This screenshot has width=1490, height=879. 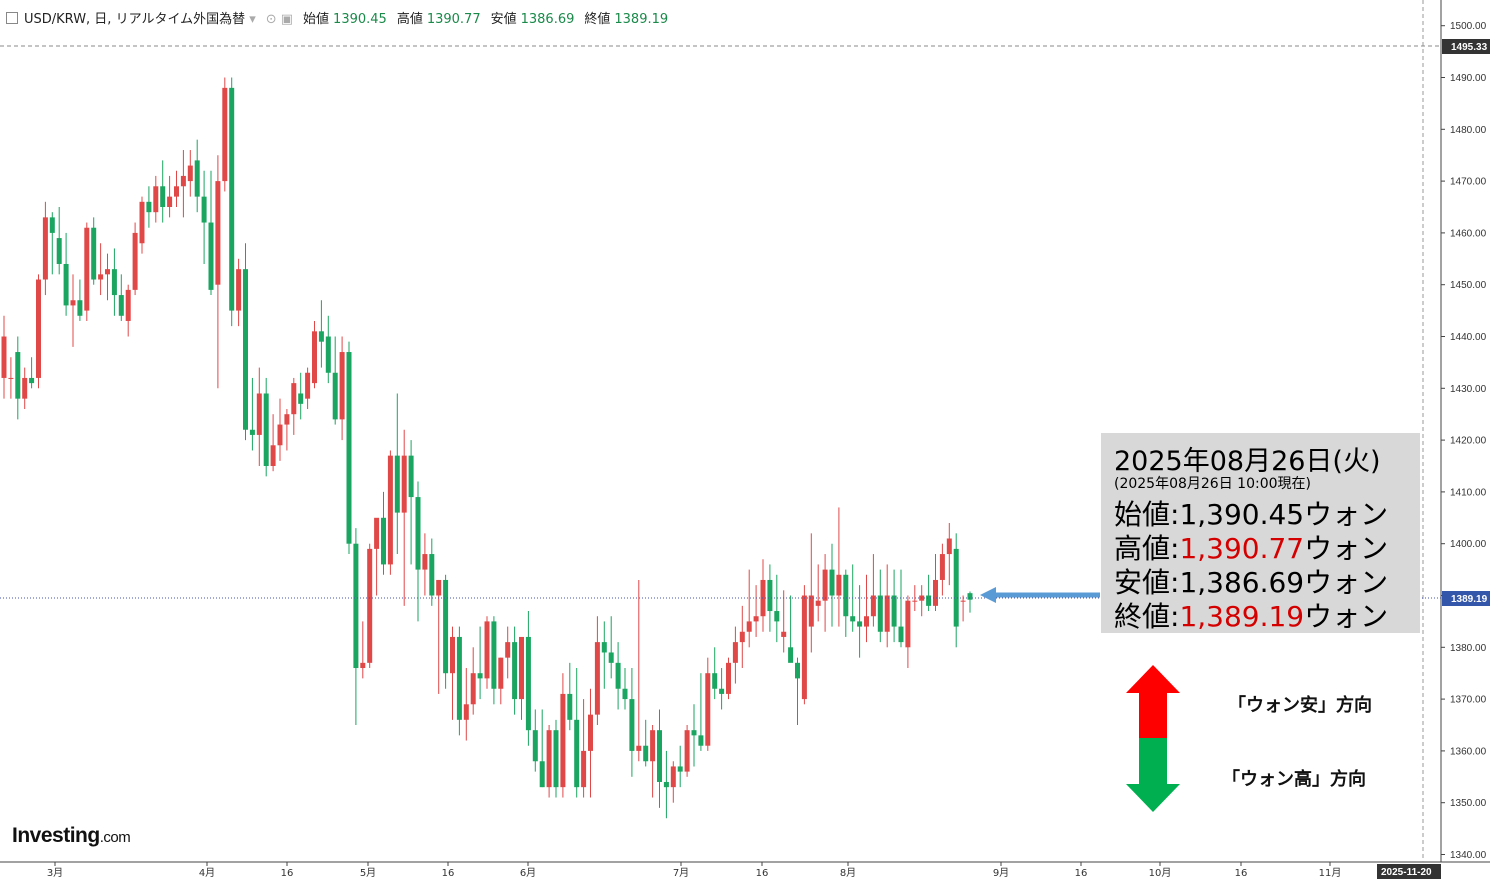 What do you see at coordinates (1300, 705) in the screenshot?
I see `weak-won-direction-label: 「ウォン安」方向` at bounding box center [1300, 705].